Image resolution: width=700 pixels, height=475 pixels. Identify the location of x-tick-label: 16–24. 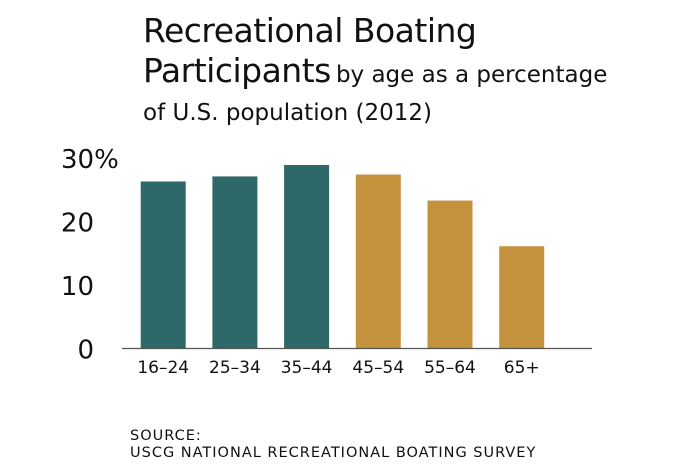
(163, 368).